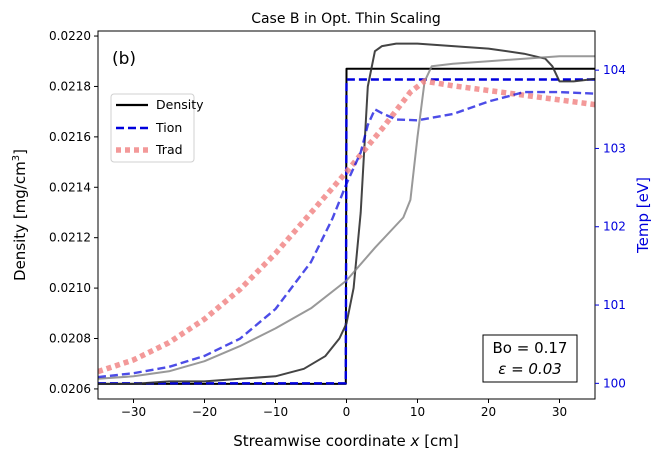 The width and height of the screenshot is (663, 460). What do you see at coordinates (530, 369) in the screenshot?
I see `annotation-epsilon: ε = 0.03` at bounding box center [530, 369].